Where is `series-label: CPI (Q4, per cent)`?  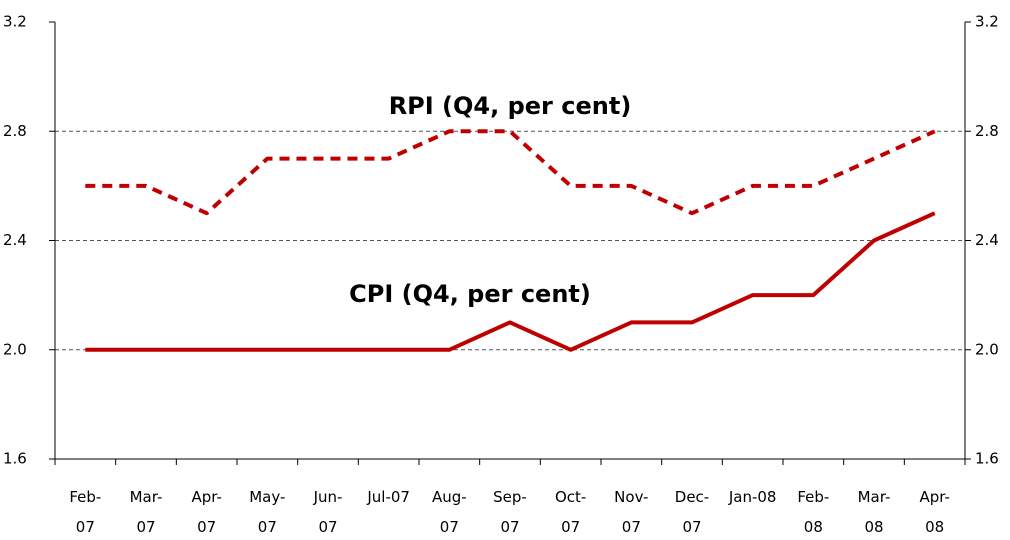 series-label: CPI (Q4, per cent) is located at coordinates (470, 294).